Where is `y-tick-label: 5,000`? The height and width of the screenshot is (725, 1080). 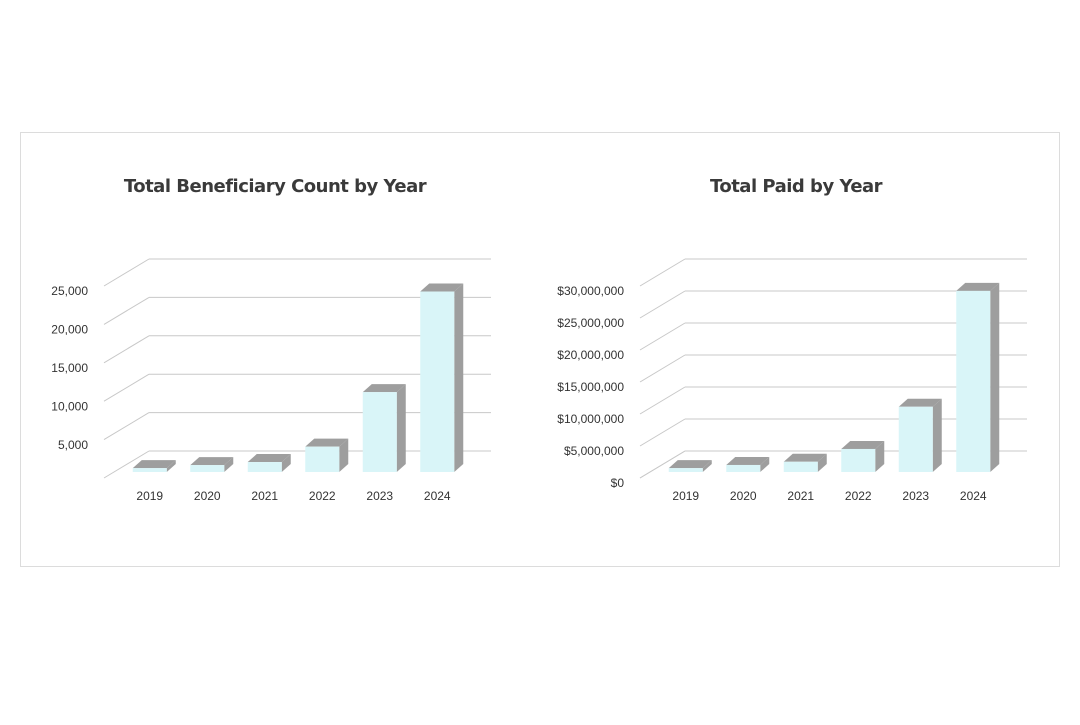
y-tick-label: 5,000 is located at coordinates (73, 445).